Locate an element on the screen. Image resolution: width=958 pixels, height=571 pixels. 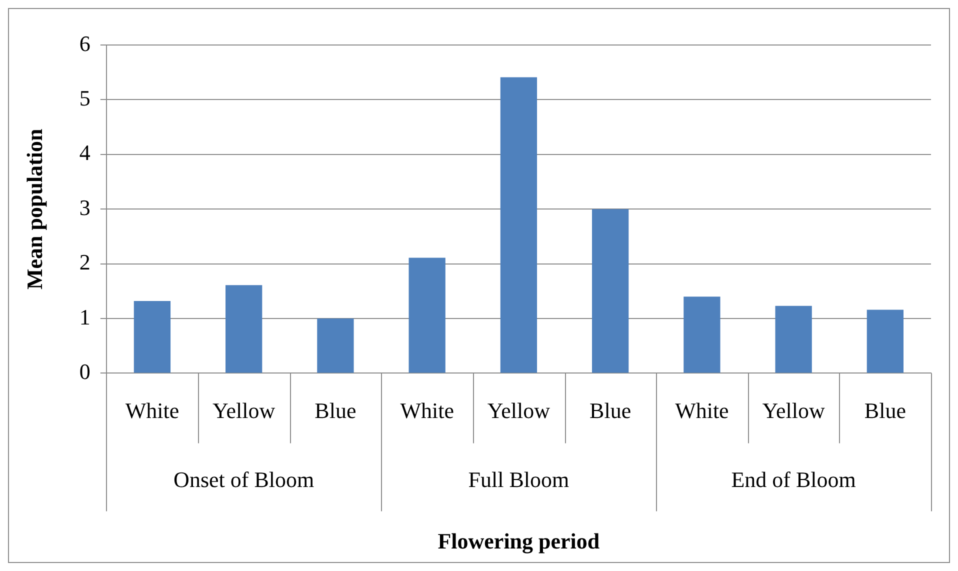
y-tick-label: 3 is located at coordinates (84, 207).